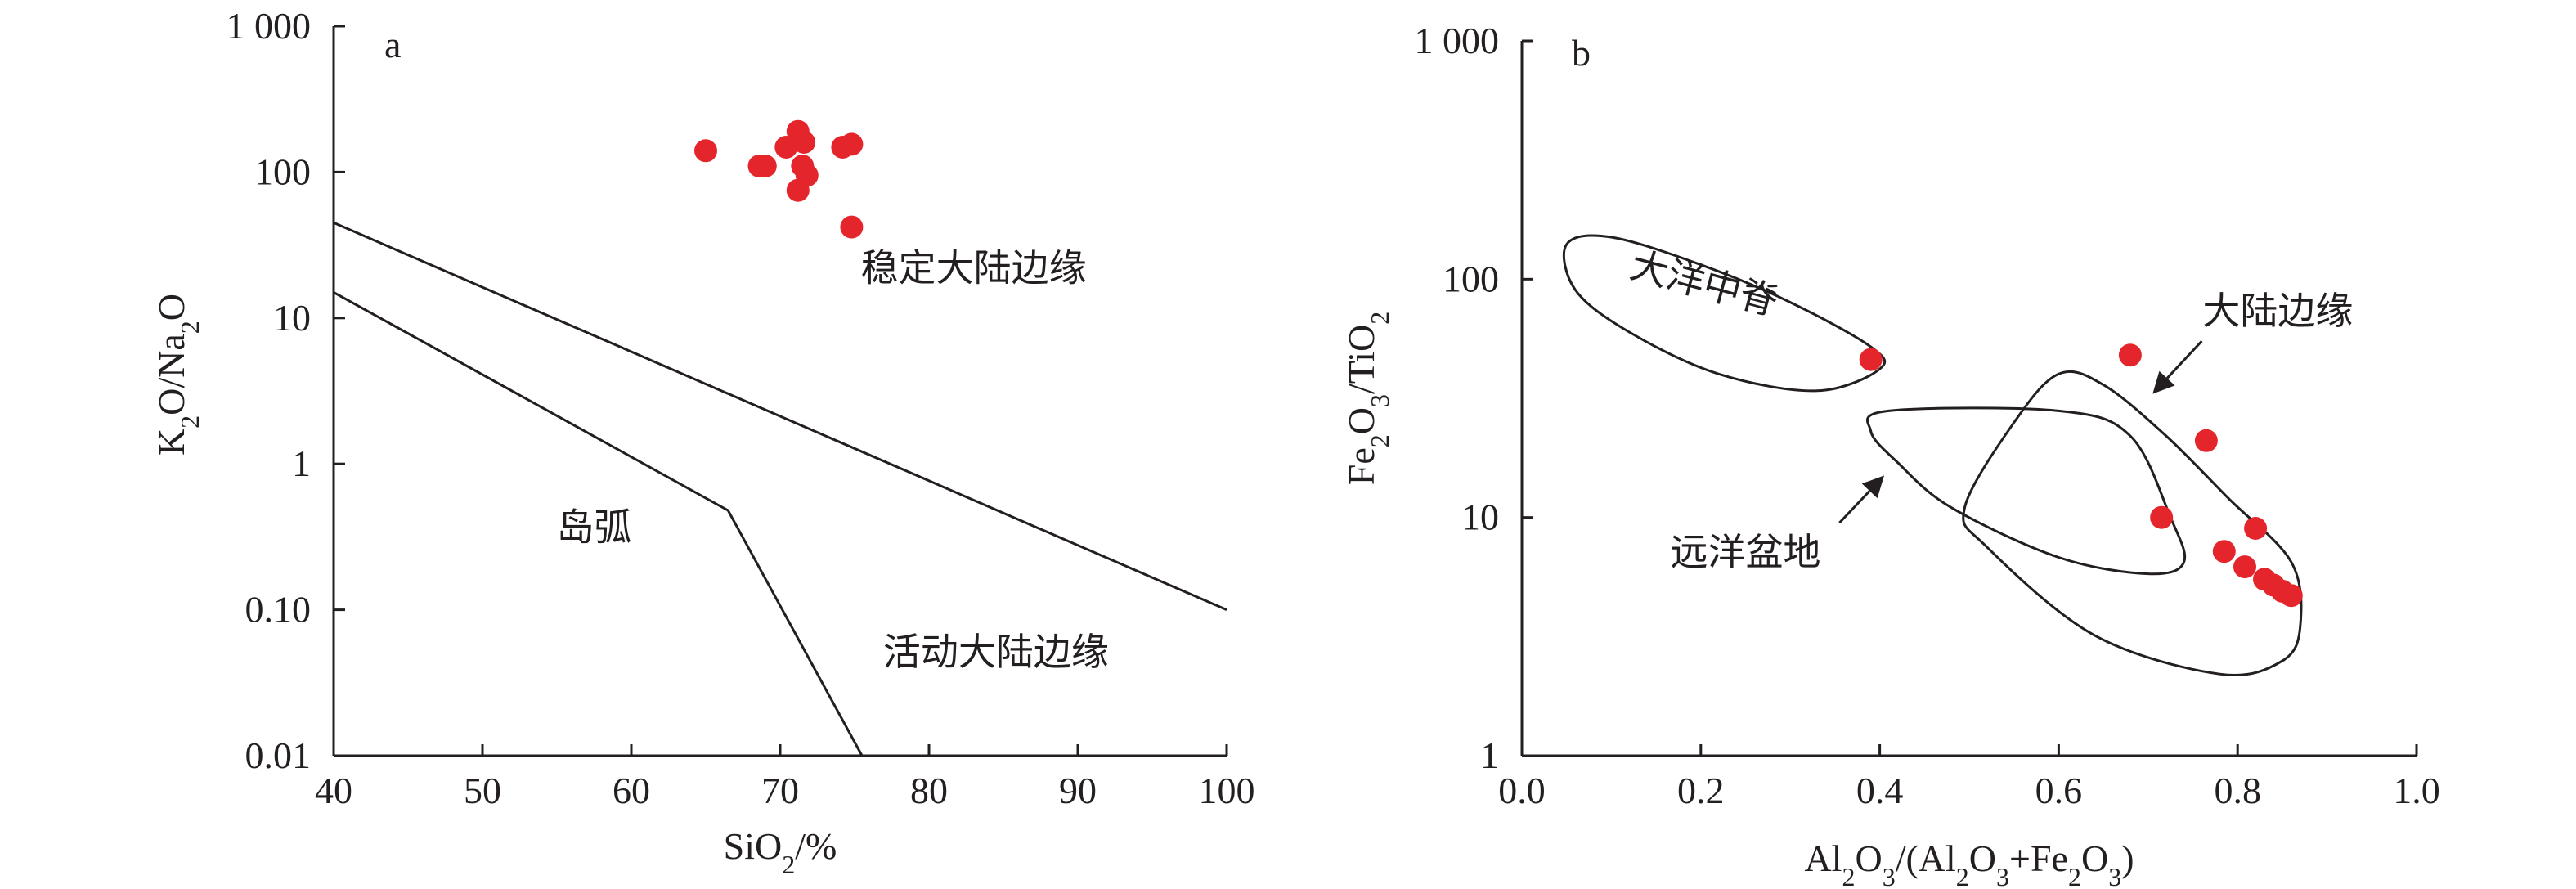 The image size is (2576, 889). Describe the element at coordinates (780, 790) in the screenshot. I see `x-tick-label: 70` at that location.